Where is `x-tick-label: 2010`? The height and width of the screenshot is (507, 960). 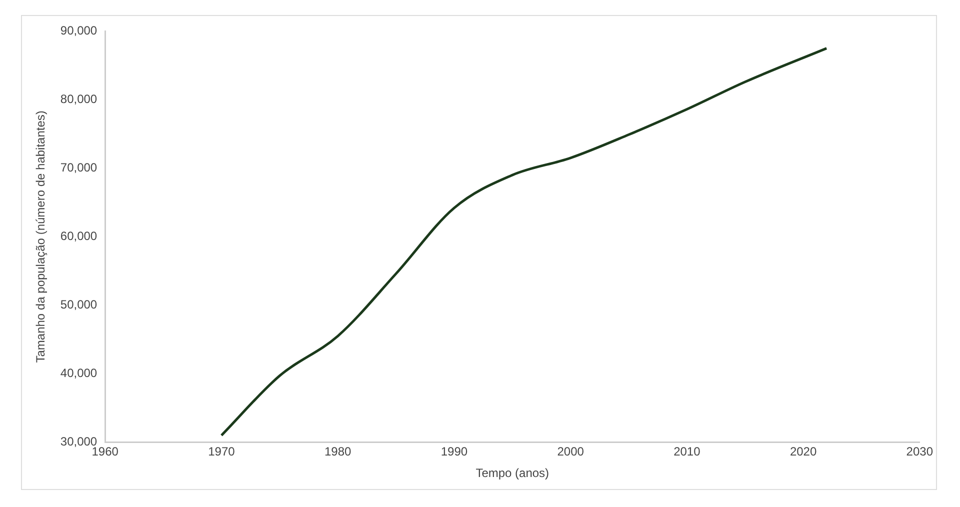
x-tick-label: 2010 is located at coordinates (687, 451).